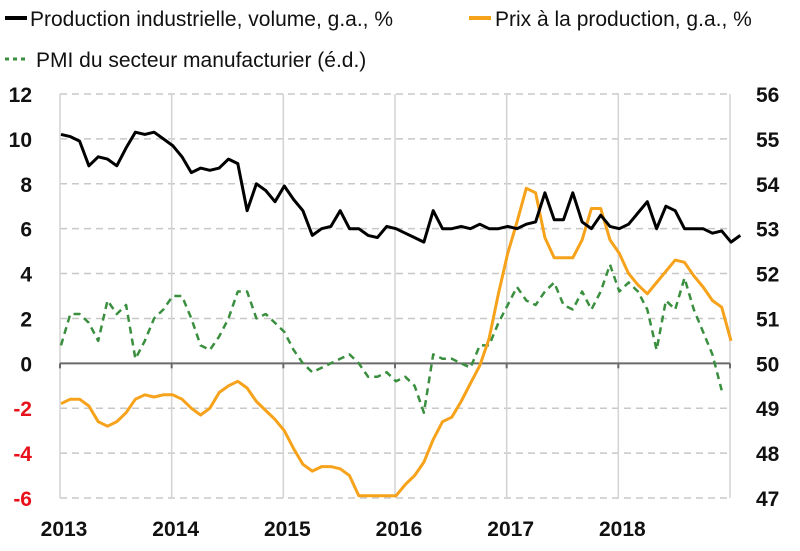 Image resolution: width=800 pixels, height=551 pixels. I want to click on right-axis-ticks: 56 55 54 53 52 51 50 49 48 47, so click(768, 297).